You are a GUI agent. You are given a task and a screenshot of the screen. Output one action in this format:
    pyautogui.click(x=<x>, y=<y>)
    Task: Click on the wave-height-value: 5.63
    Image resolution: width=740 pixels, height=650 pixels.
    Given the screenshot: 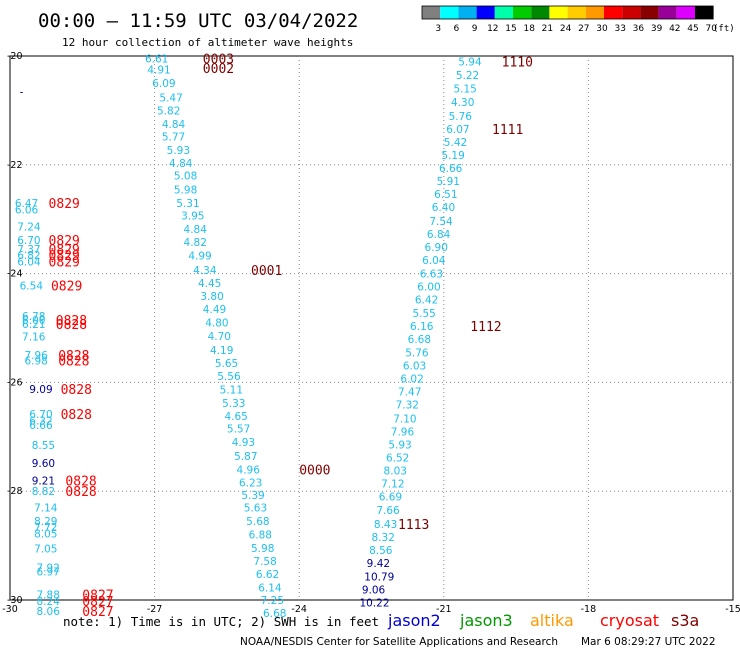 What is the action you would take?
    pyautogui.click(x=255, y=509)
    